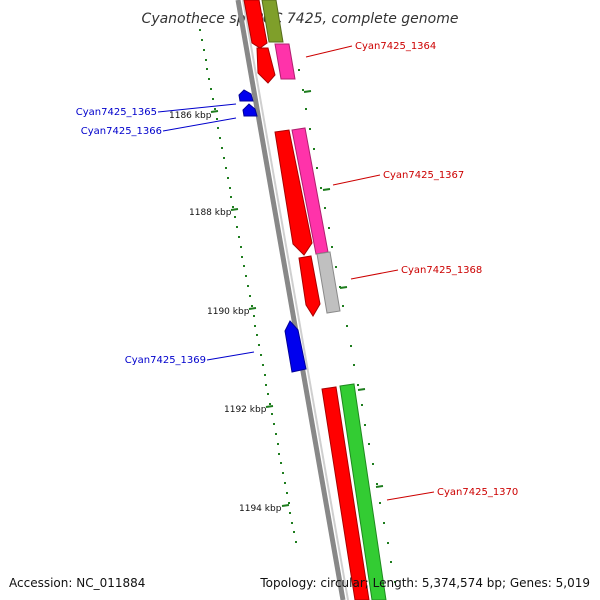 Image resolution: width=600 pixels, height=600 pixels. What do you see at coordinates (210, 213) in the screenshot?
I see `kbp-label-1188: 1188 kbp` at bounding box center [210, 213].